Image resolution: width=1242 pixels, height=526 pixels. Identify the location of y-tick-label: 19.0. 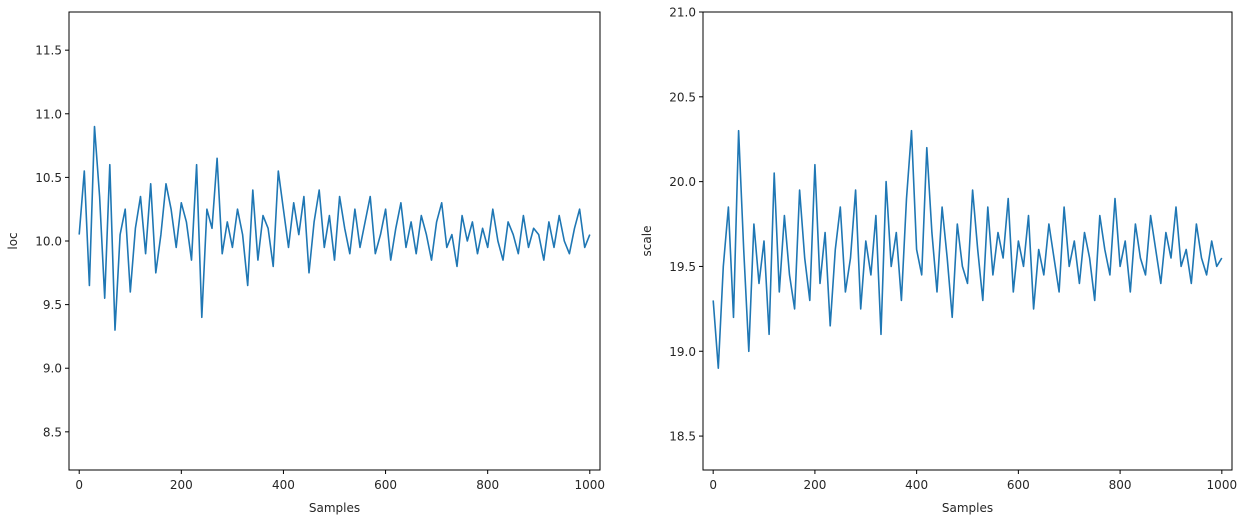
(682, 352).